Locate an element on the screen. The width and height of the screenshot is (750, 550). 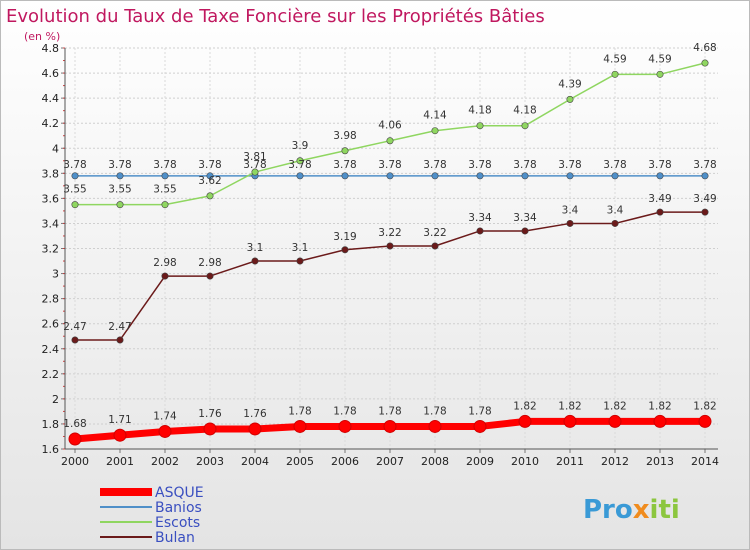
data-label-escots: 3.81 is located at coordinates (254, 157).